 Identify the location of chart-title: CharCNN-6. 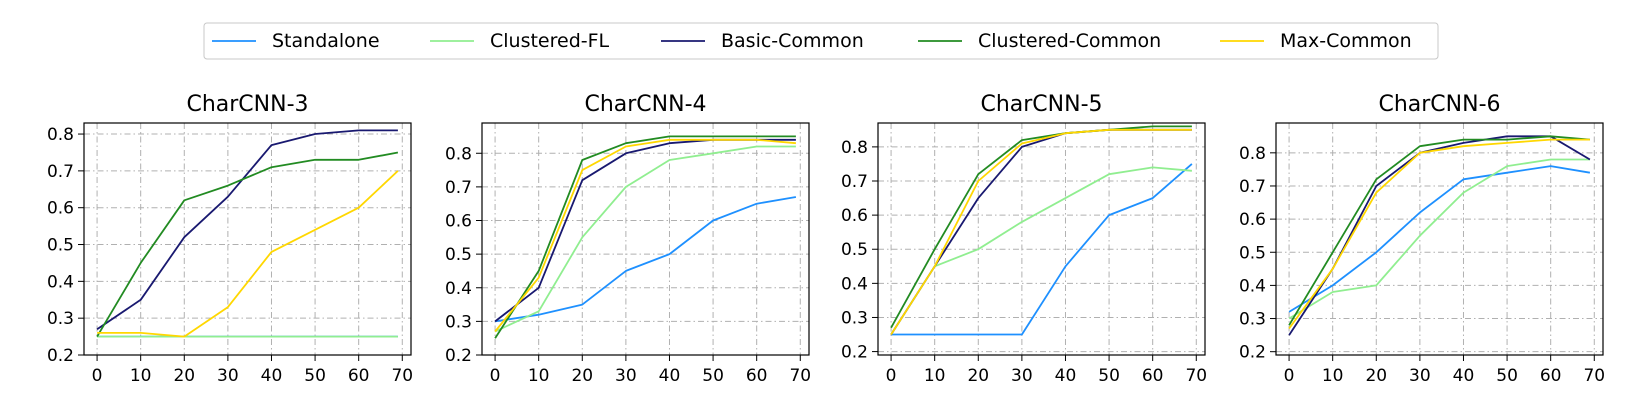
(1439, 104).